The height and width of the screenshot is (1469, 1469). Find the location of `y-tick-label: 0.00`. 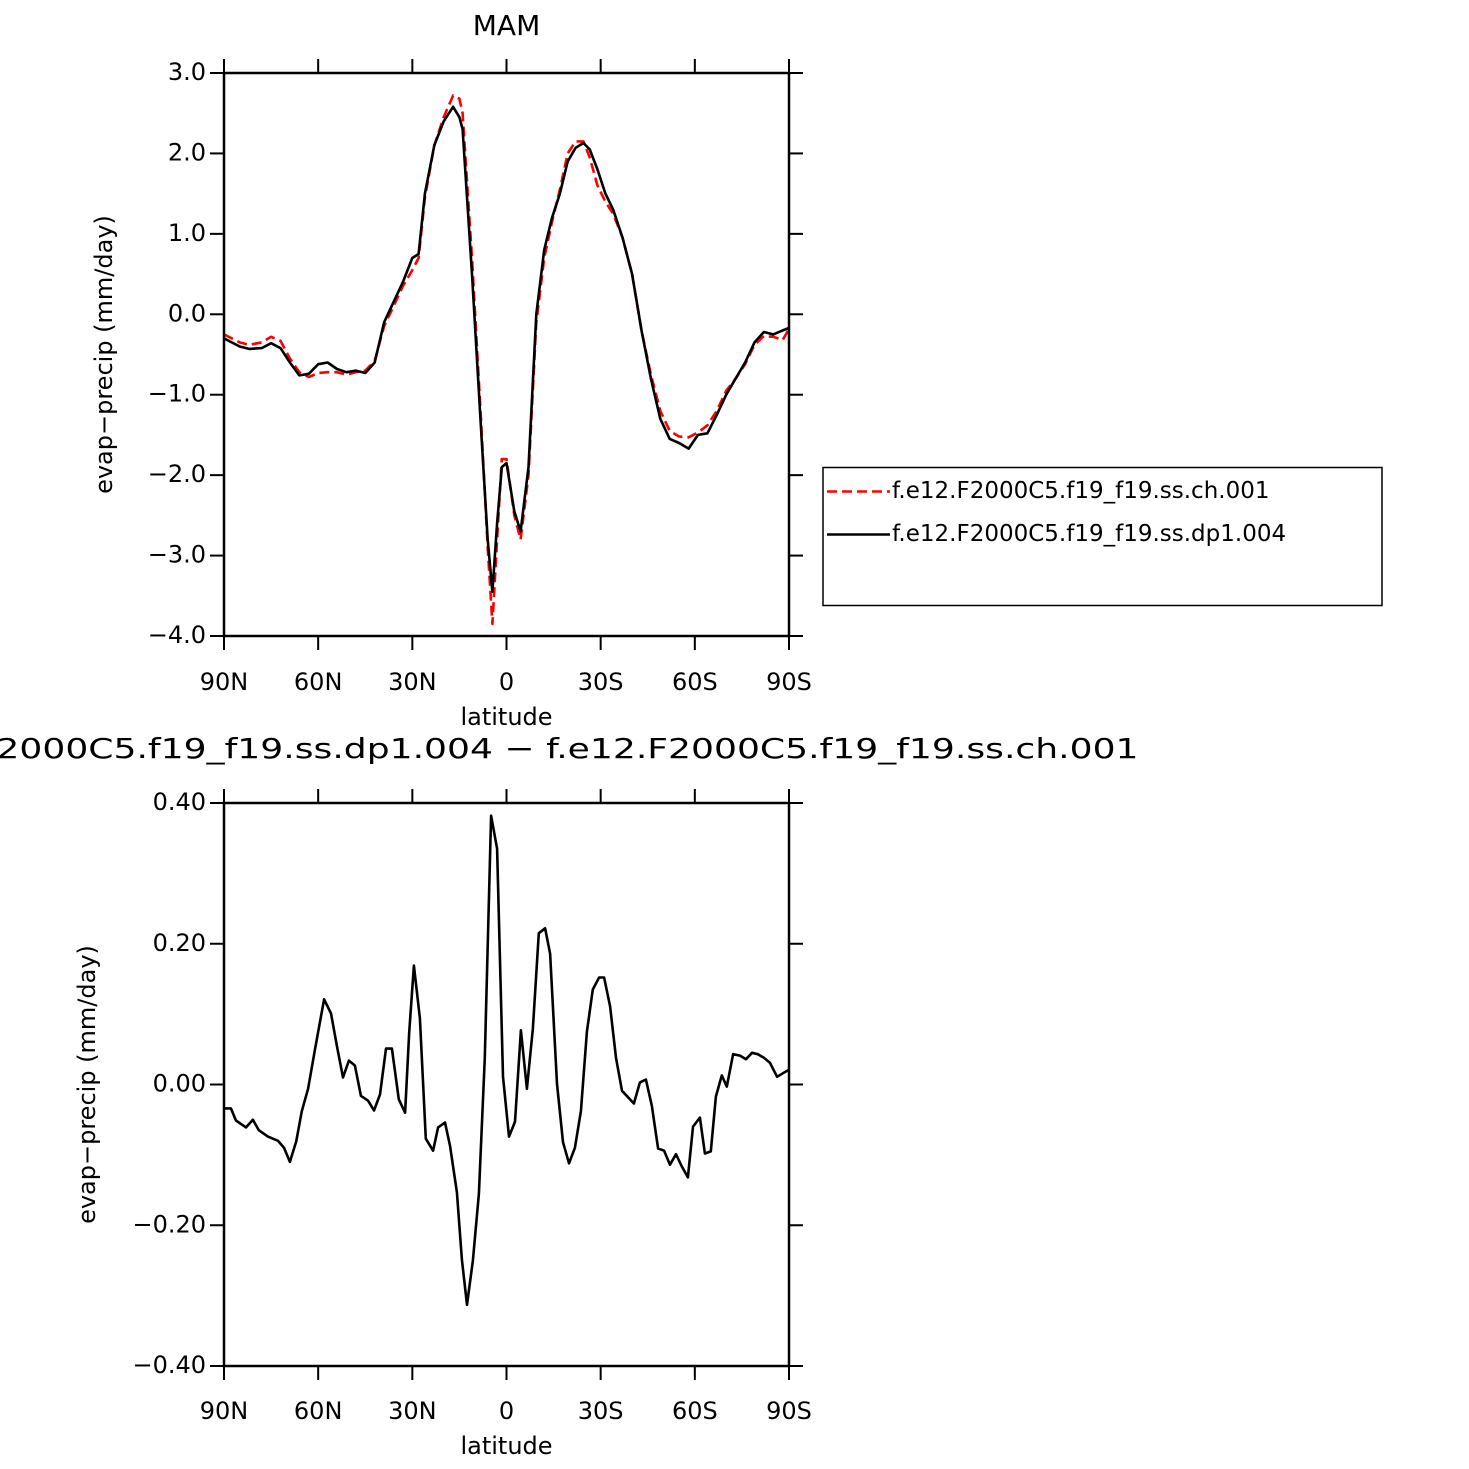

y-tick-label: 0.00 is located at coordinates (179, 1084).